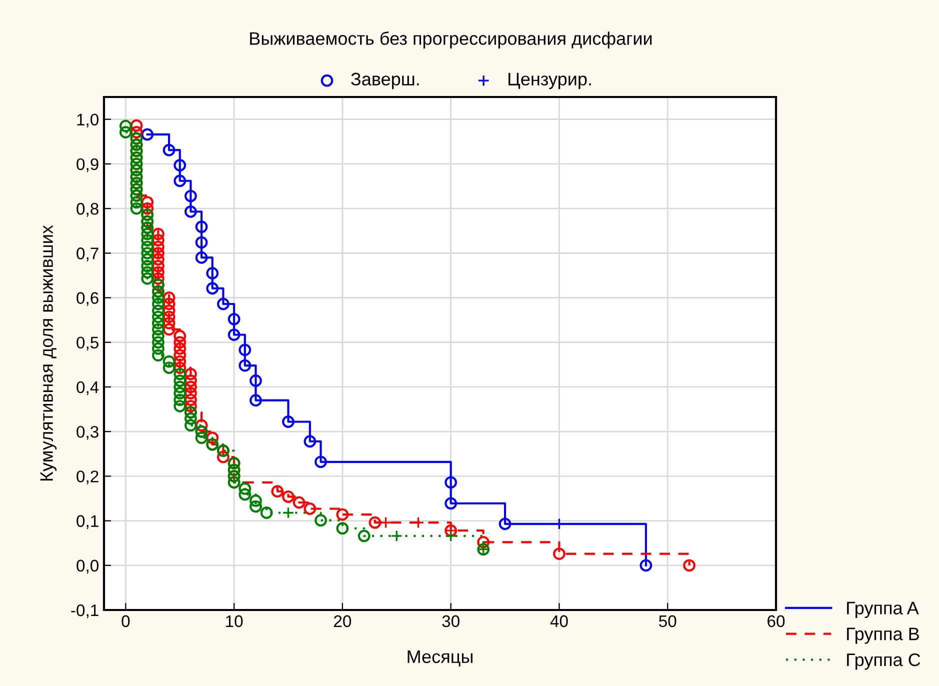 This screenshot has width=939, height=686. What do you see at coordinates (559, 621) in the screenshot?
I see `x-tick-label: 40` at bounding box center [559, 621].